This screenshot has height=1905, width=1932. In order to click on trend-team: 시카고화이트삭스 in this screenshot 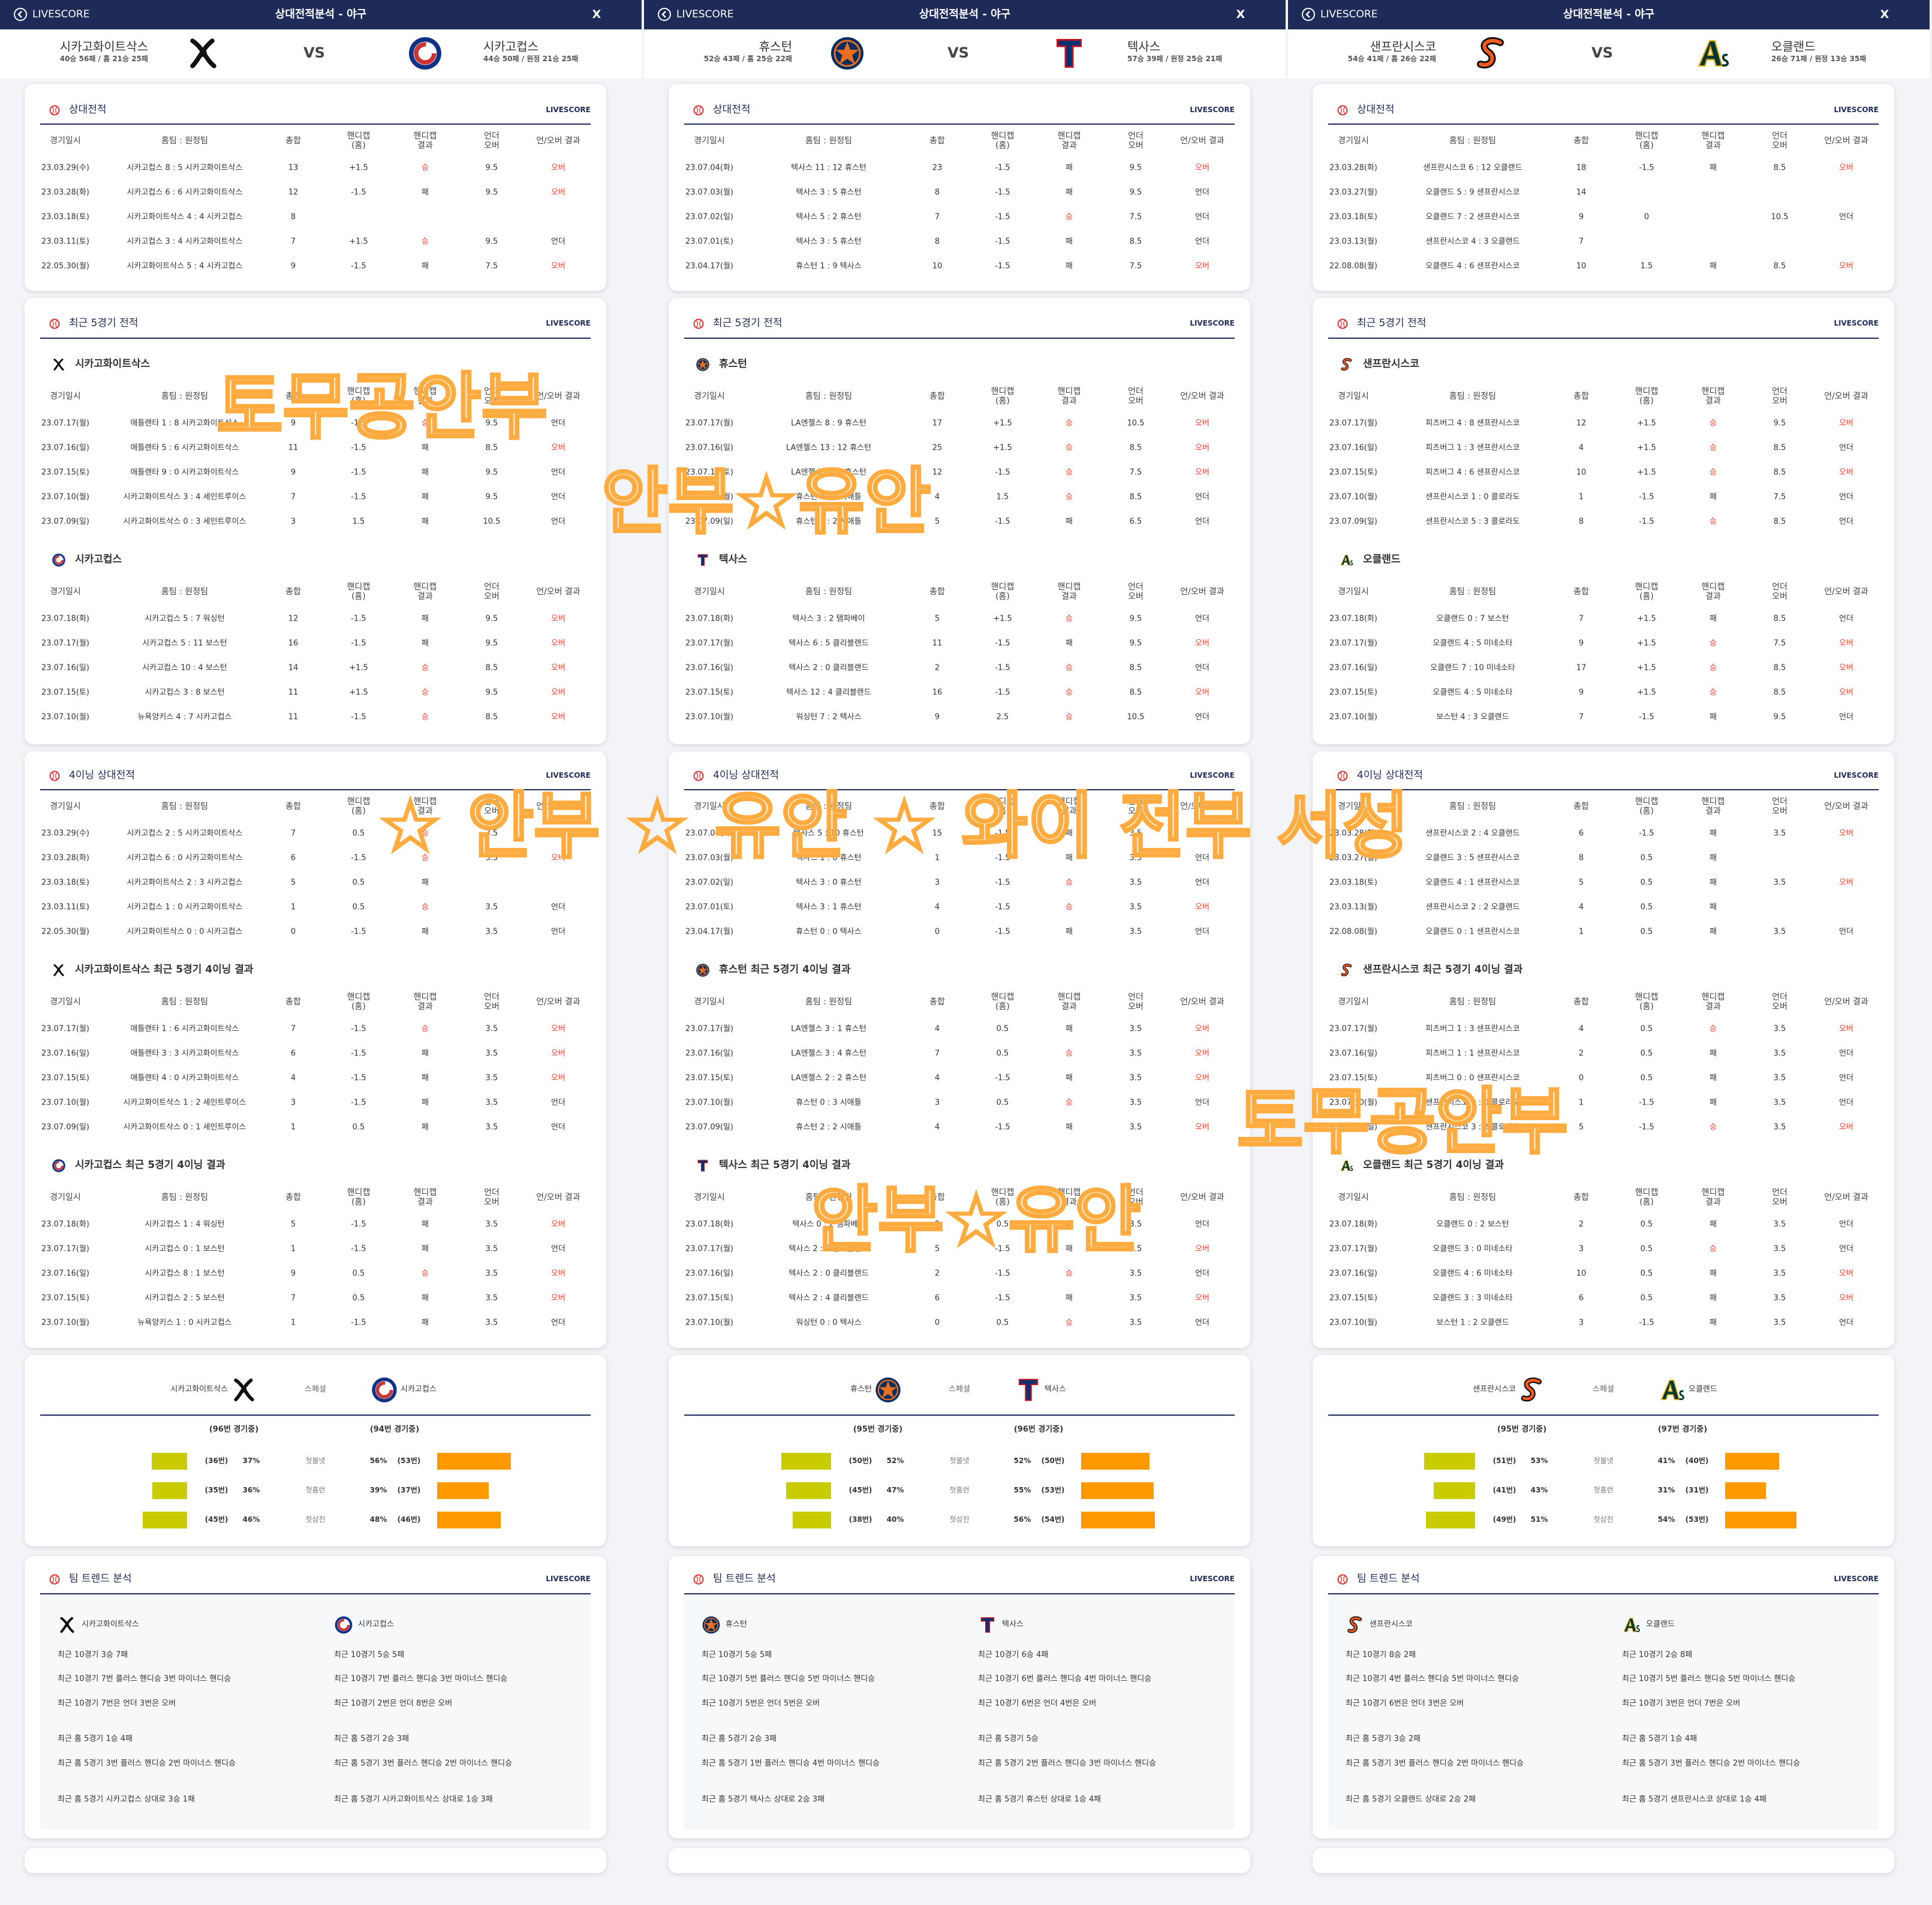, I will do `click(110, 1624)`.